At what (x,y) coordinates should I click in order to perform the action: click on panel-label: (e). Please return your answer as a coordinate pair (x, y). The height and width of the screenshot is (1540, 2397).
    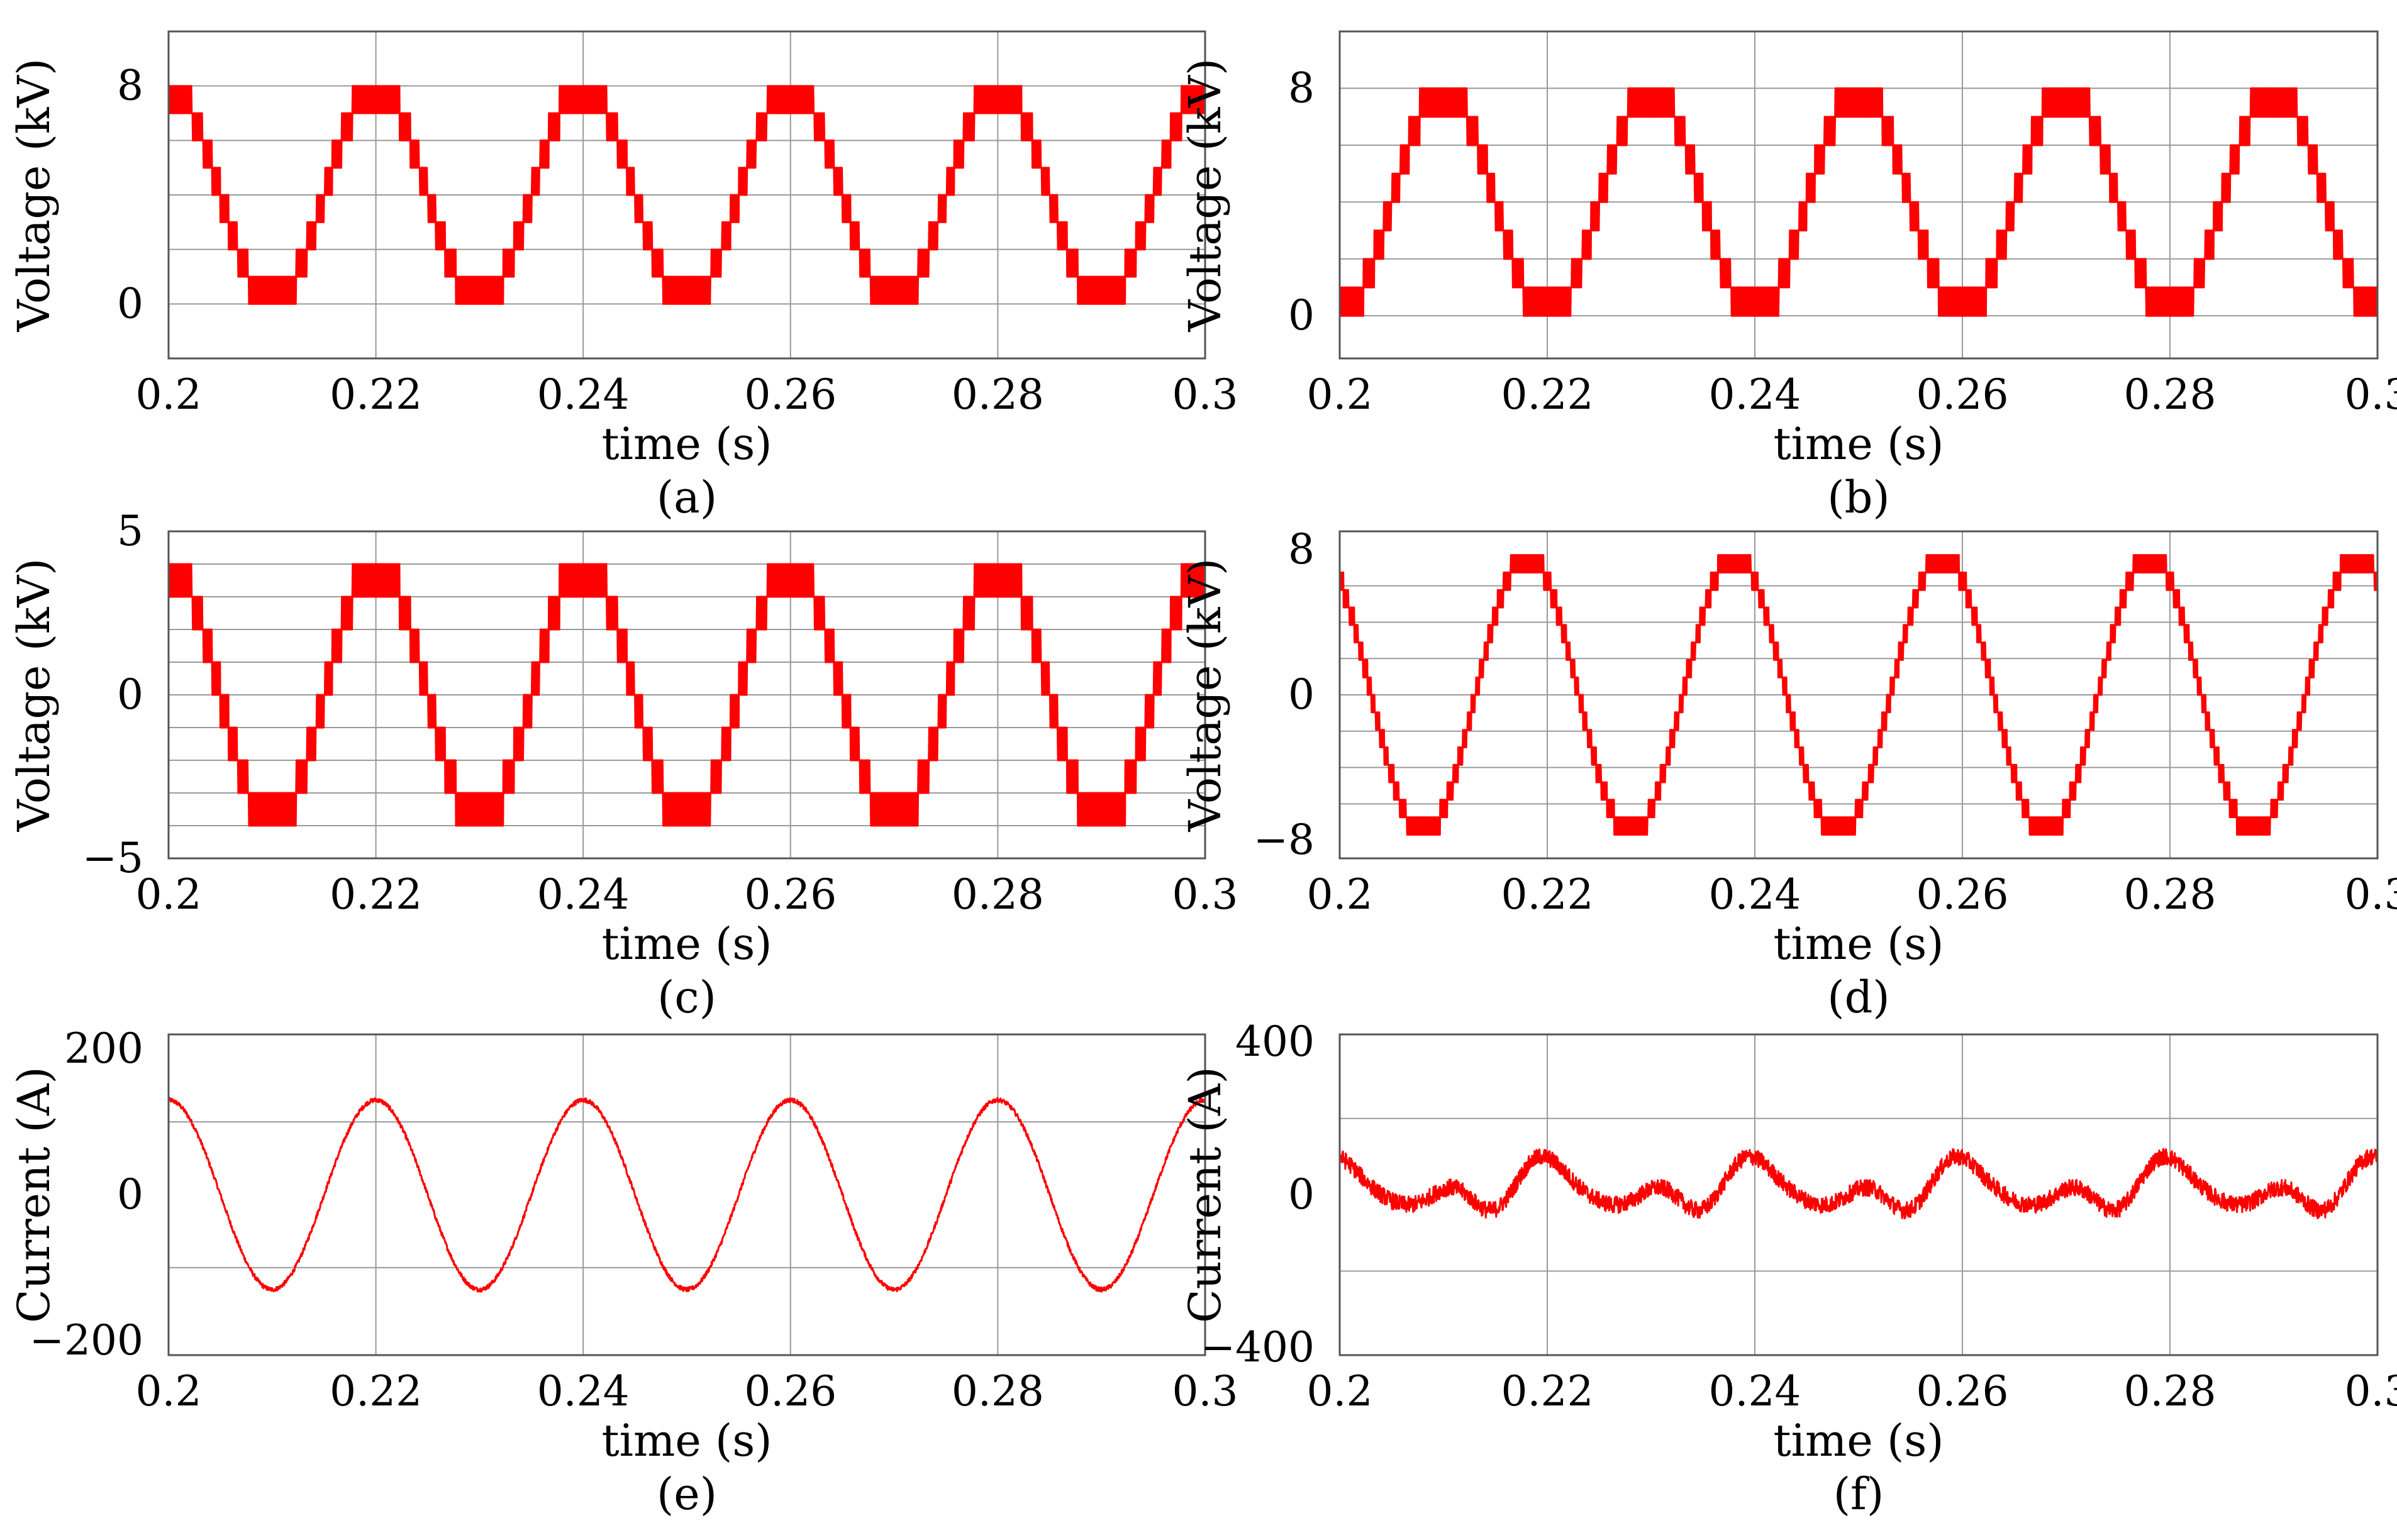
    Looking at the image, I should click on (687, 1494).